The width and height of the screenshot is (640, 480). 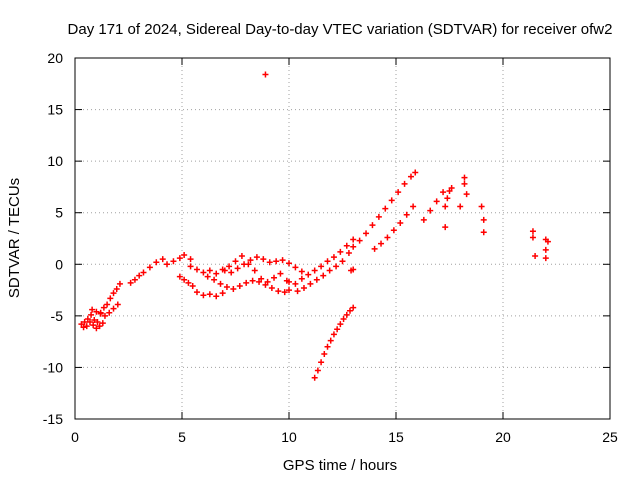 I want to click on x-tick-labels: 0 5 10 15 20 25, so click(x=344, y=437).